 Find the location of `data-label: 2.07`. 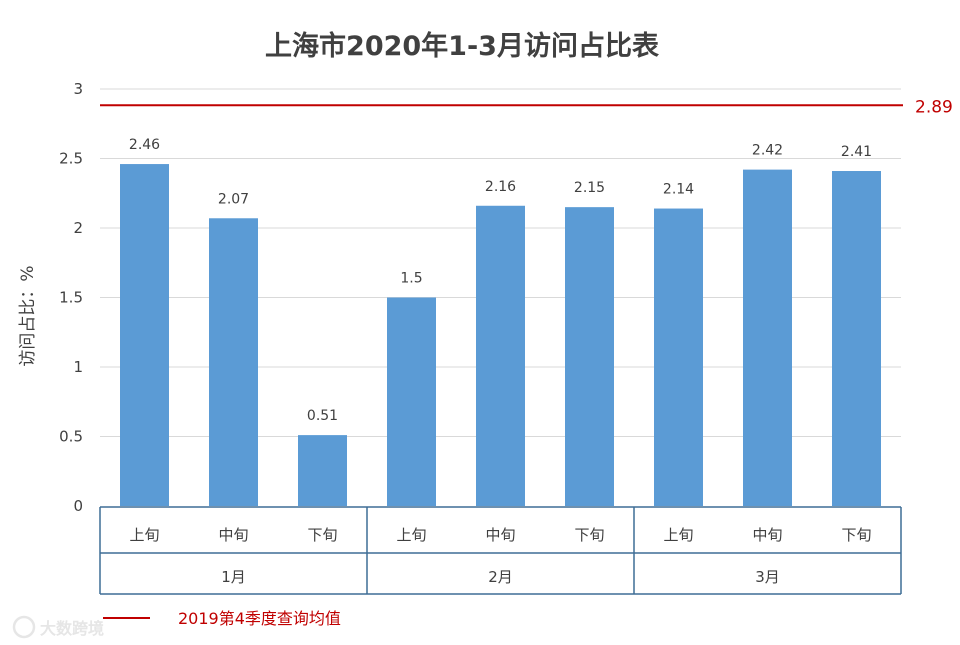

data-label: 2.07 is located at coordinates (233, 199).